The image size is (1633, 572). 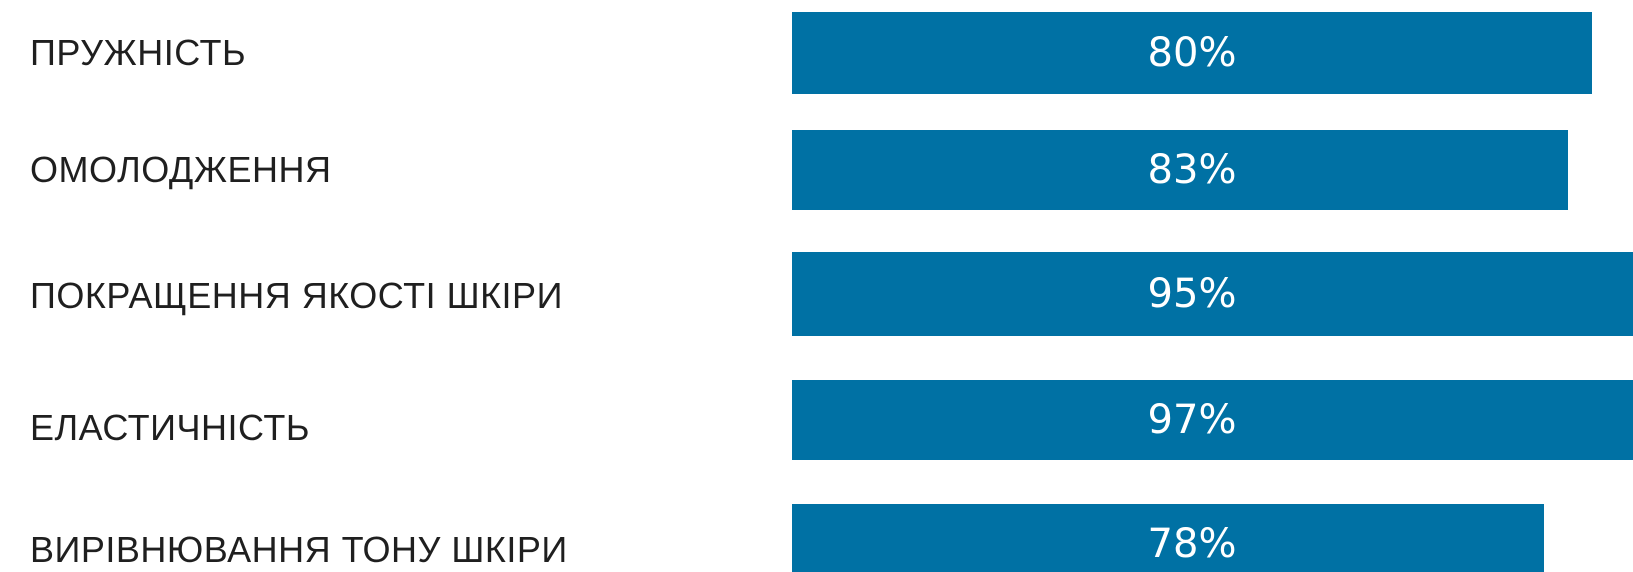 I want to click on bar-value-label: 80%, so click(x=1192, y=53).